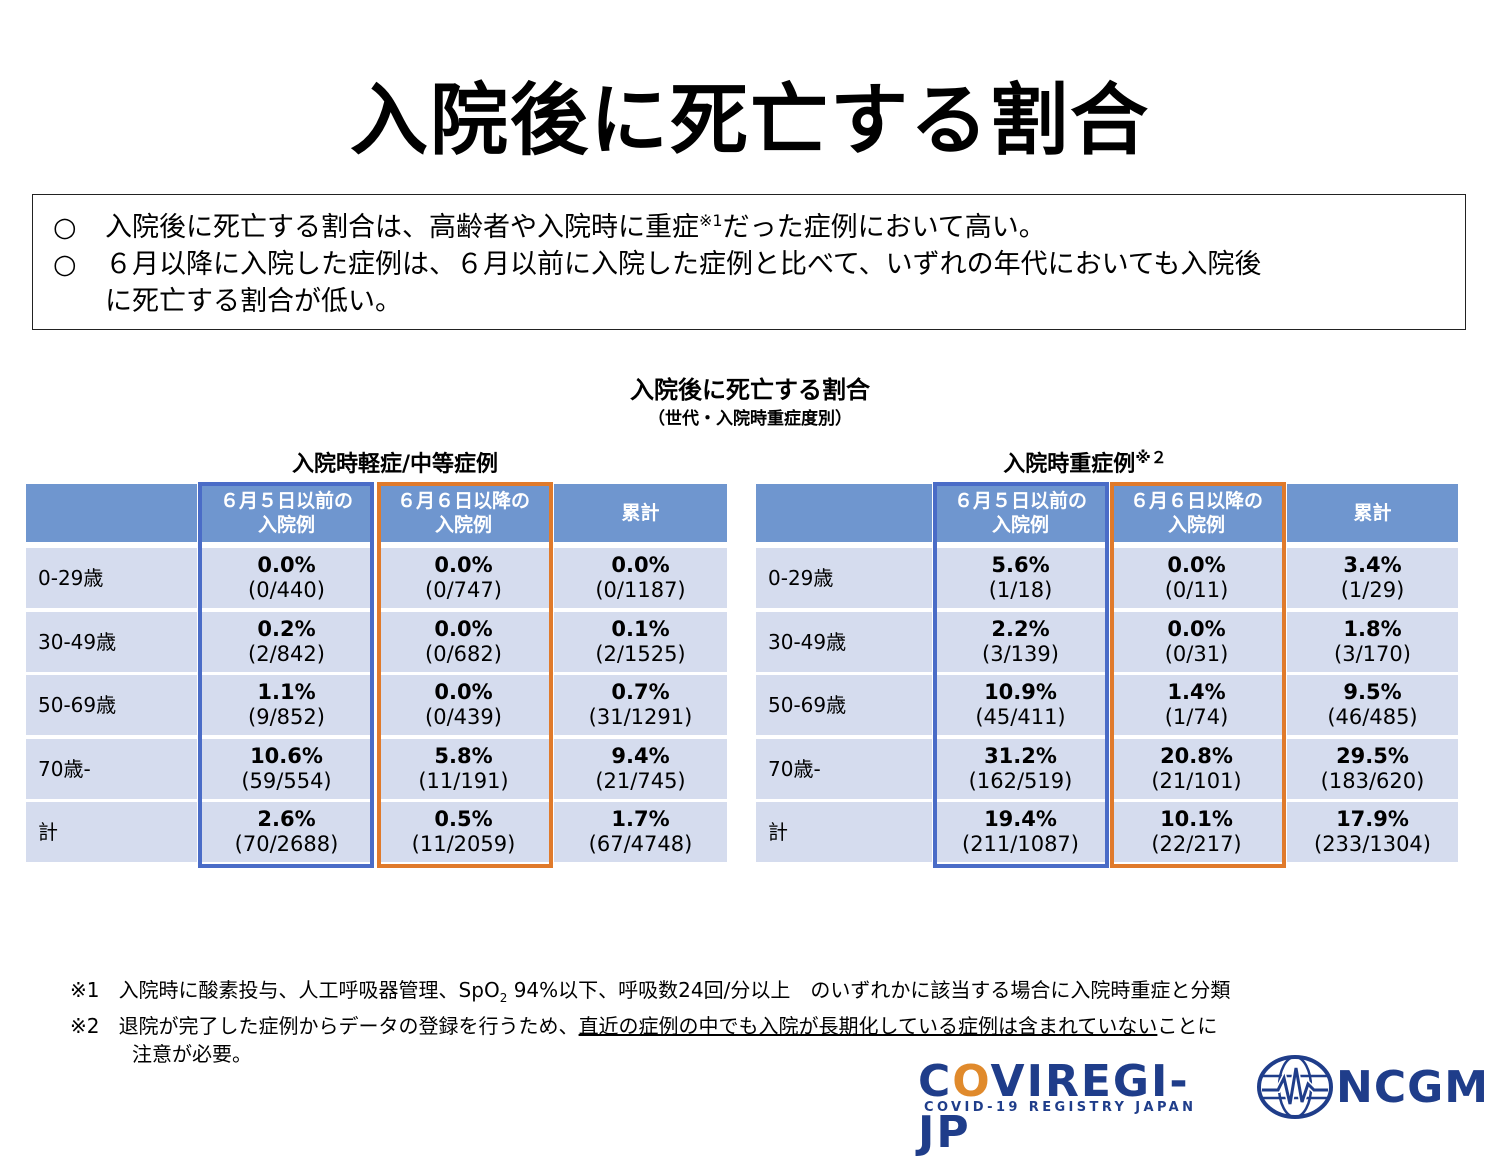 The image size is (1500, 1158). Describe the element at coordinates (463, 819) in the screenshot. I see `cell-percentage: 0.5%` at that location.